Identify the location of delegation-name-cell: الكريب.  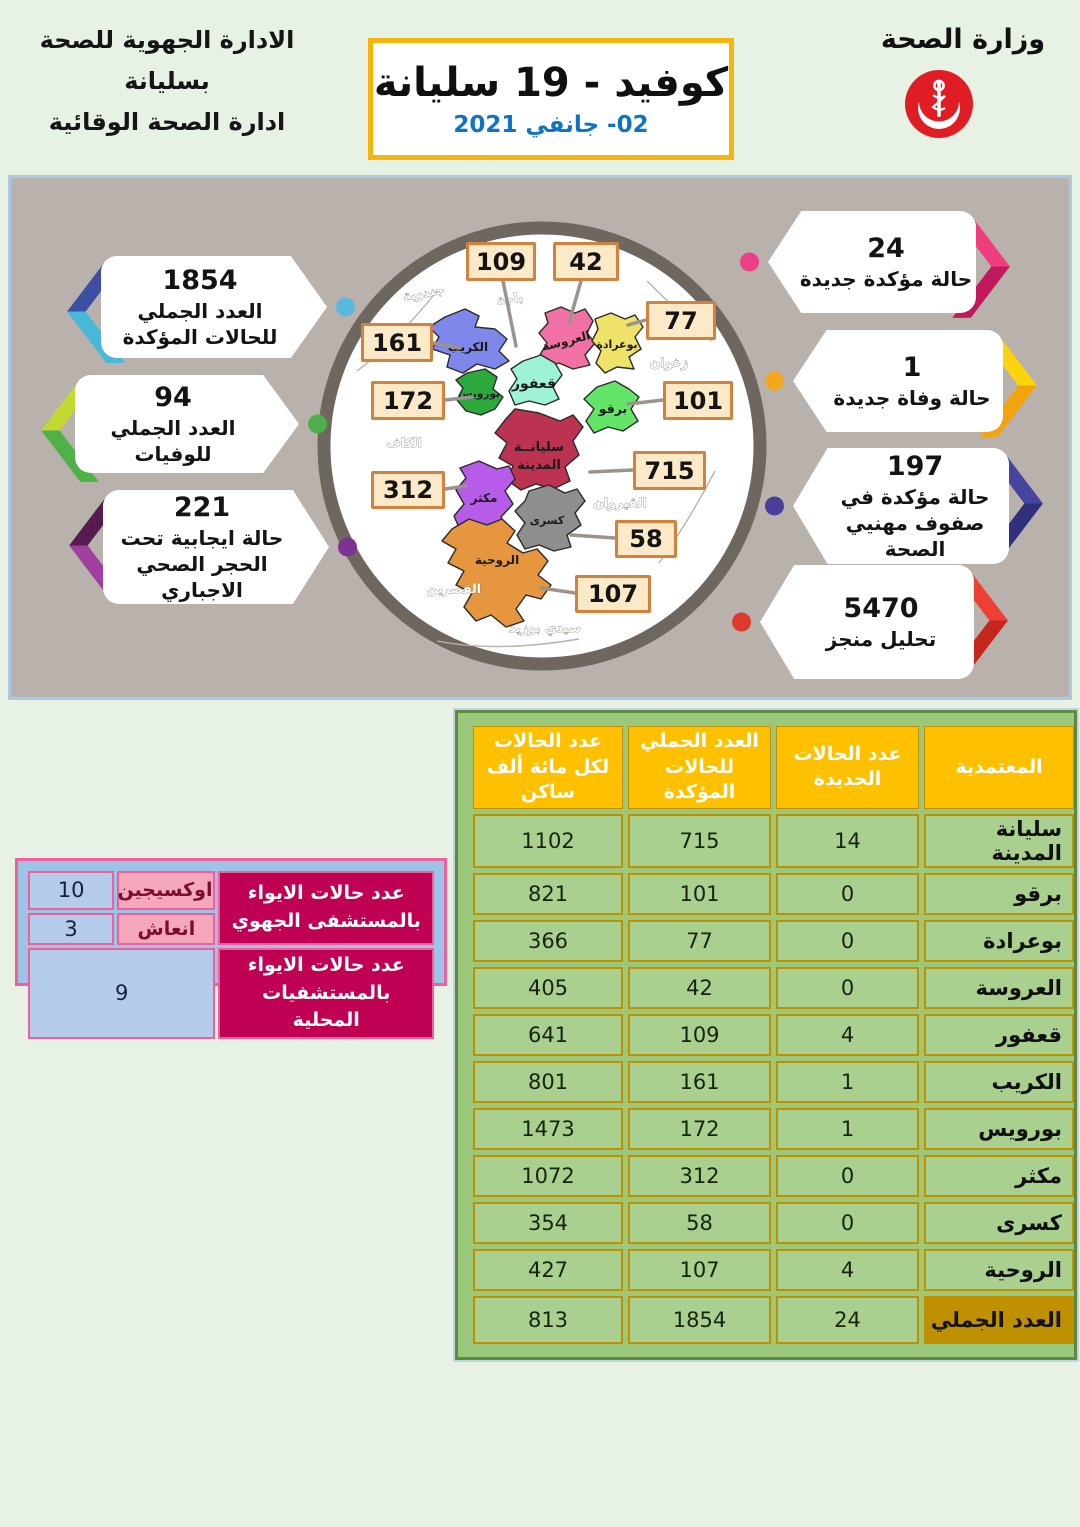
(999, 1081).